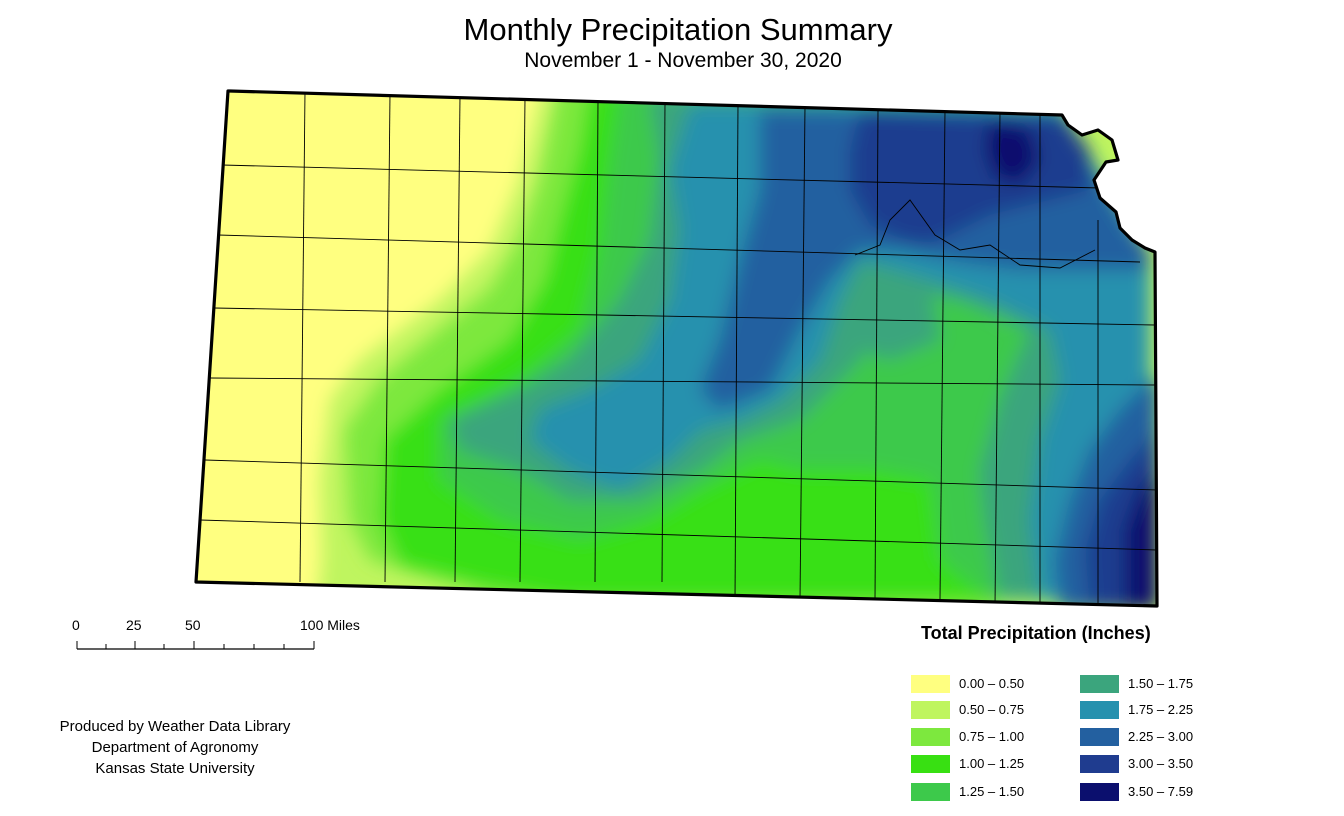 The width and height of the screenshot is (1344, 816). Describe the element at coordinates (683, 60) in the screenshot. I see `map-subtitle: November 1 - November 30, 2020` at that location.